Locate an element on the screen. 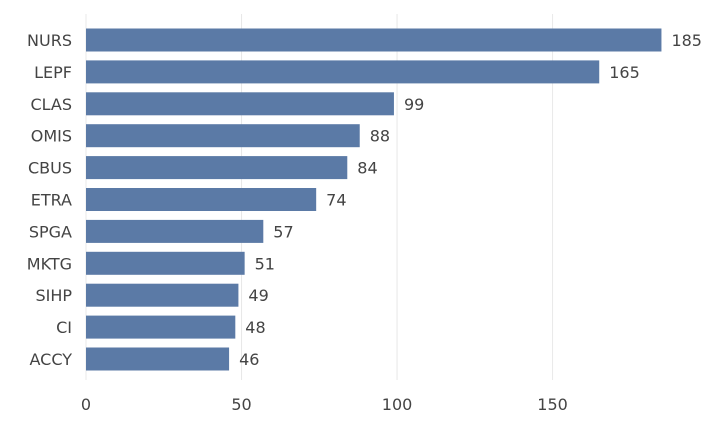 The width and height of the screenshot is (724, 439). x-tick-label: 50 is located at coordinates (241, 404).